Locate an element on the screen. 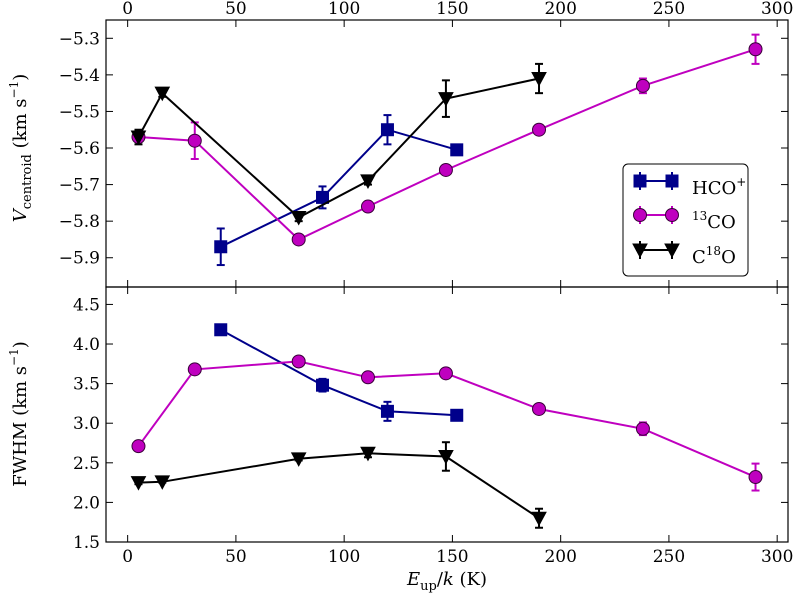 This screenshot has height=600, width=800. bottom-series-c18o-line is located at coordinates (339, 486).